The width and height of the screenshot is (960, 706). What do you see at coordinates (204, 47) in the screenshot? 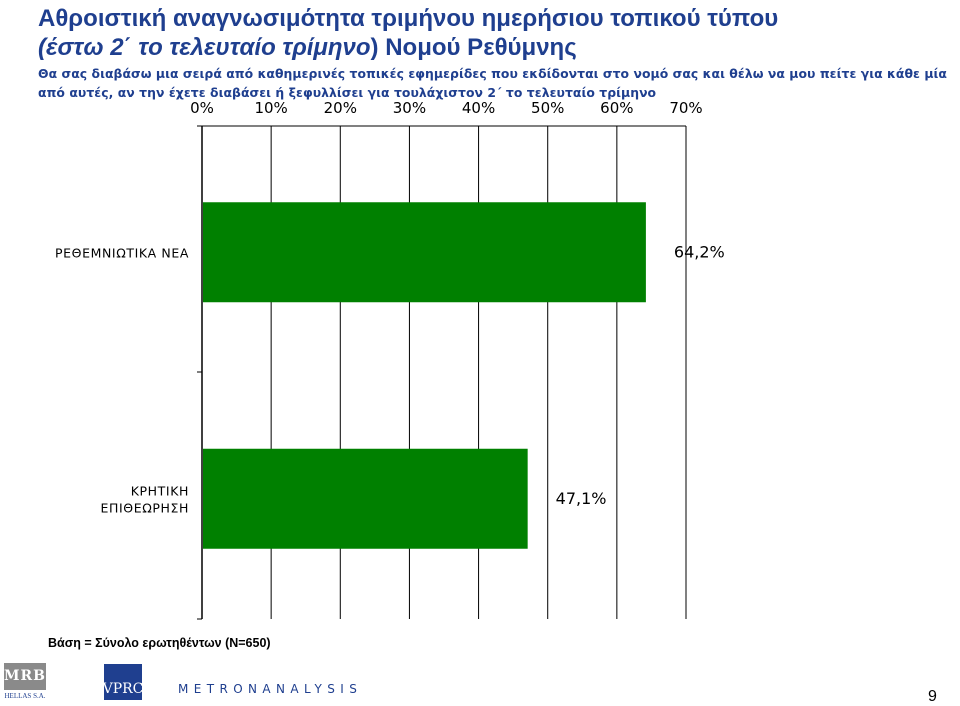
I see `title-line-2-italic: (έστω 2΄ το τελευταίο τρίμηνο` at bounding box center [204, 47].